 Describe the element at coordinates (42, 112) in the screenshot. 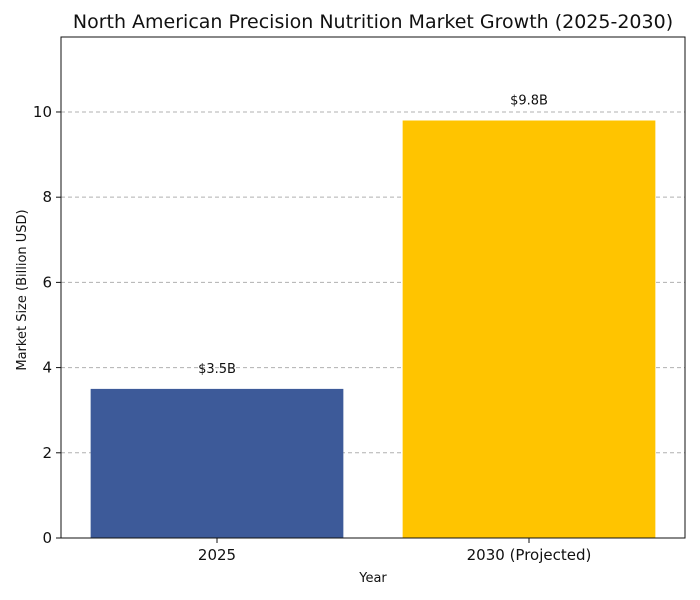

I see `y-tick-label: 10` at that location.